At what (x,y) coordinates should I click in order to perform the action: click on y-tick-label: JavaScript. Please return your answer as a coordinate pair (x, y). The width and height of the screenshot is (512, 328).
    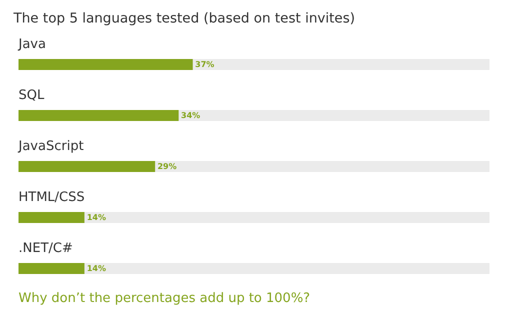
    Looking at the image, I should click on (51, 146).